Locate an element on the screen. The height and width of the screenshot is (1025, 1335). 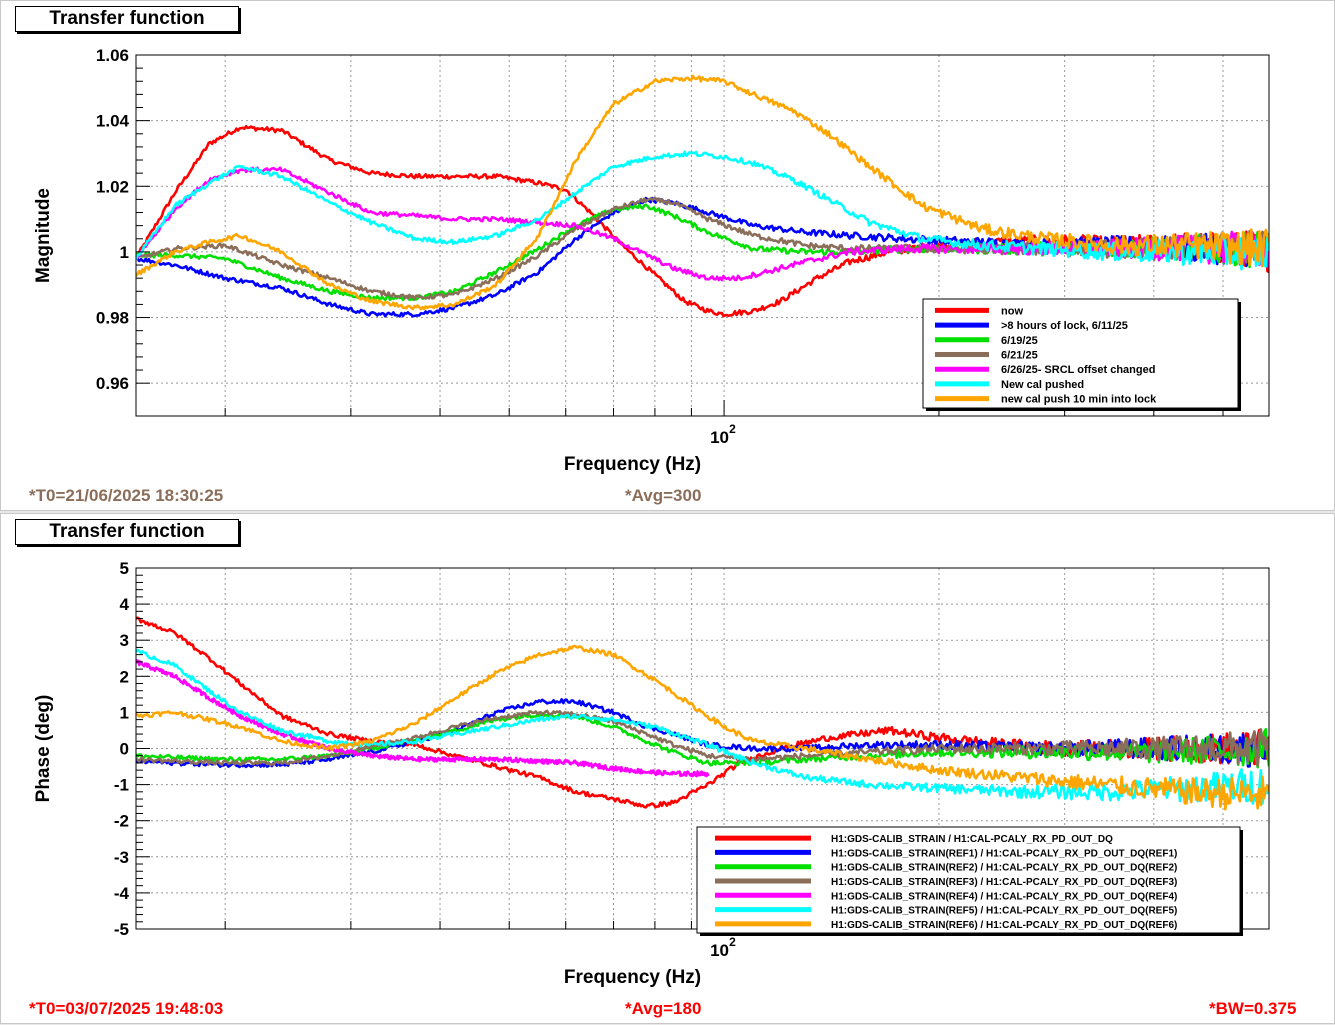
y-tick-label: 3 is located at coordinates (124, 640).